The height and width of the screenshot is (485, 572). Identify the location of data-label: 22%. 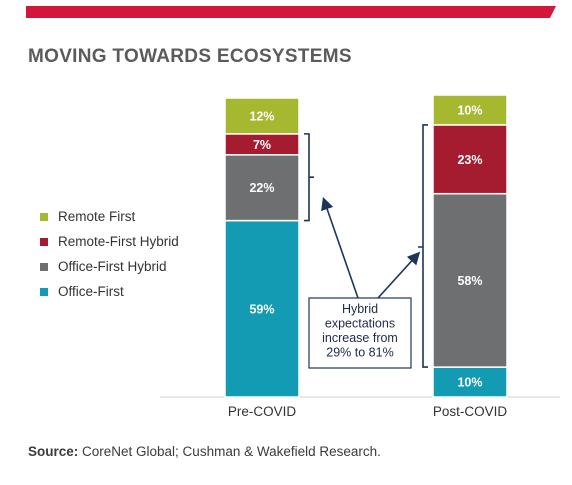
(261, 188).